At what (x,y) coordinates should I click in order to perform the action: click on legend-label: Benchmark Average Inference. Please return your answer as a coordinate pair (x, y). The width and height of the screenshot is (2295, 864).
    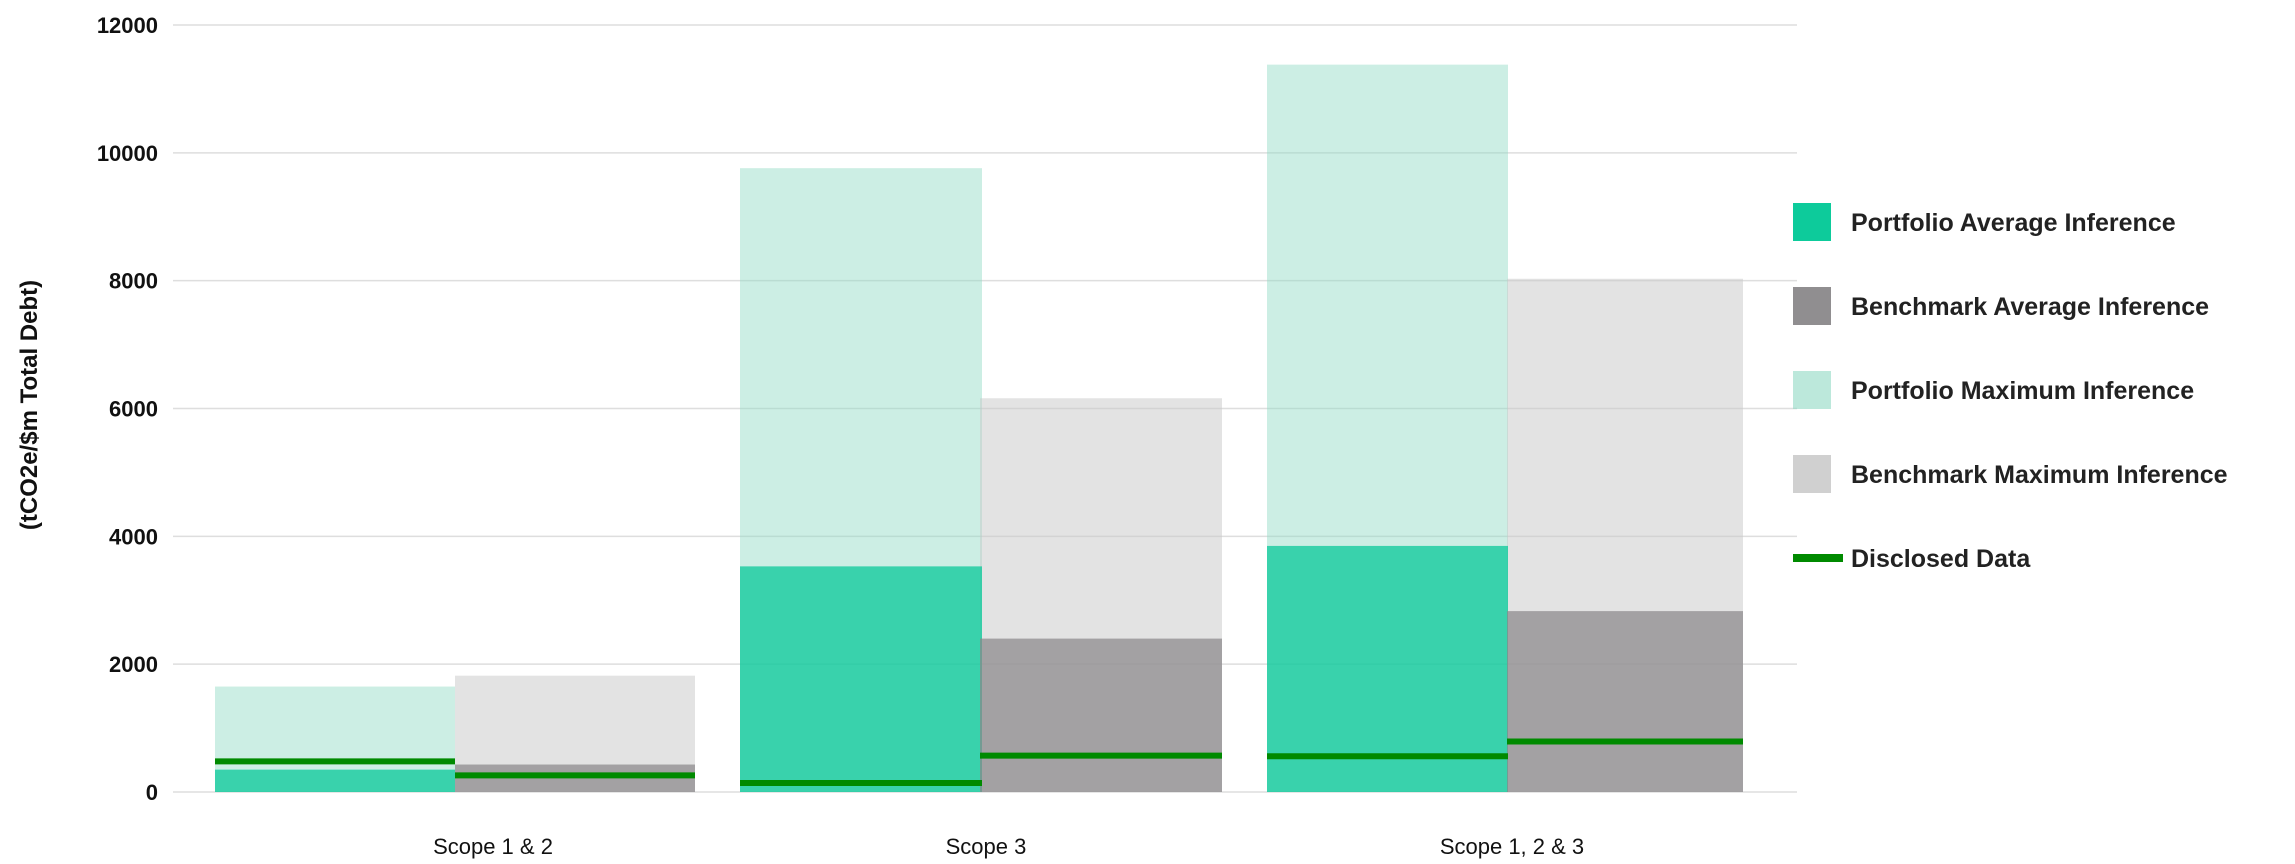
    Looking at the image, I should click on (2030, 307).